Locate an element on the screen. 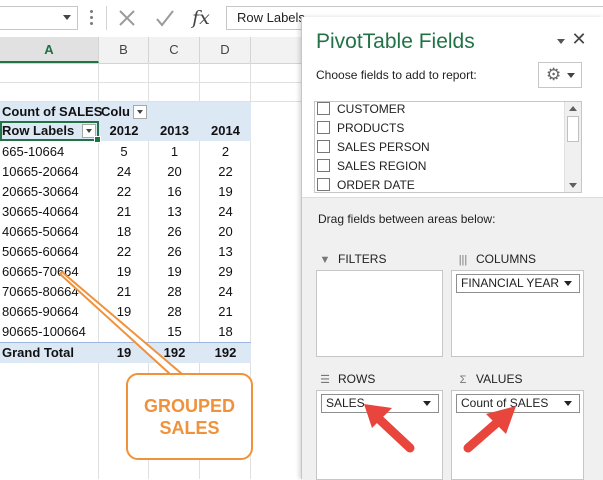 This screenshot has width=603, height=480. rows-field-pill: SALES is located at coordinates (380, 403).